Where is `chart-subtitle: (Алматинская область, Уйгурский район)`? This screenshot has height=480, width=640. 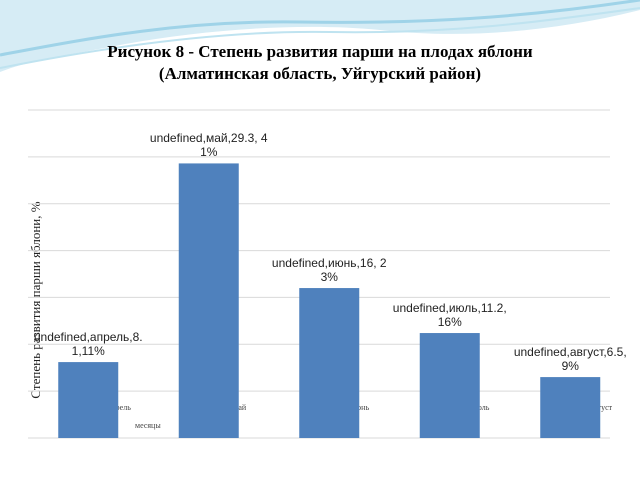
chart-subtitle: (Алматинская область, Уйгурский район) is located at coordinates (320, 73).